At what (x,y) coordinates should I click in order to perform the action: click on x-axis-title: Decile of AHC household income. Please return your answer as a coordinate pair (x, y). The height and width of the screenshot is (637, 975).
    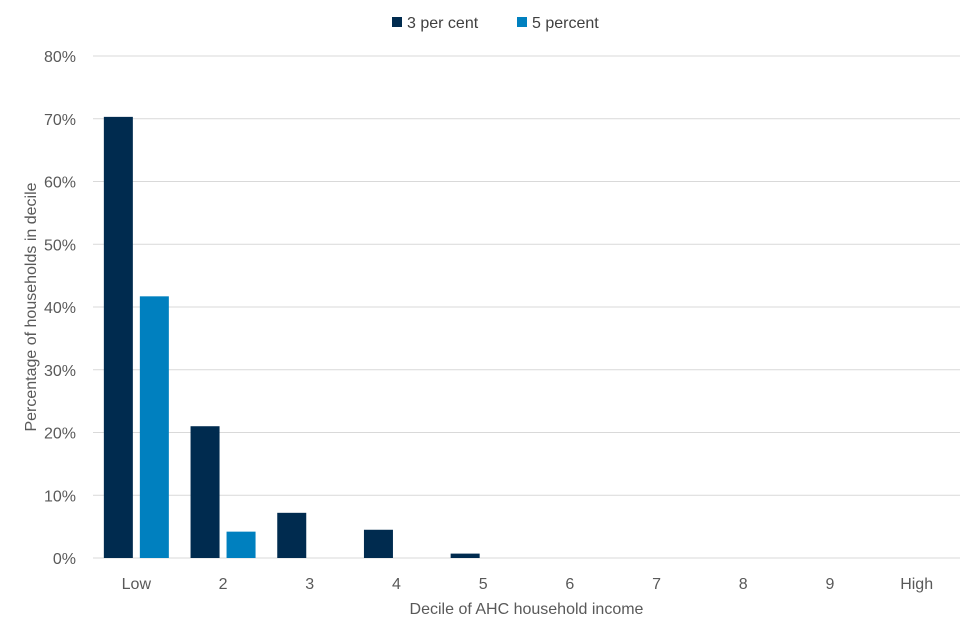
    Looking at the image, I should click on (527, 609).